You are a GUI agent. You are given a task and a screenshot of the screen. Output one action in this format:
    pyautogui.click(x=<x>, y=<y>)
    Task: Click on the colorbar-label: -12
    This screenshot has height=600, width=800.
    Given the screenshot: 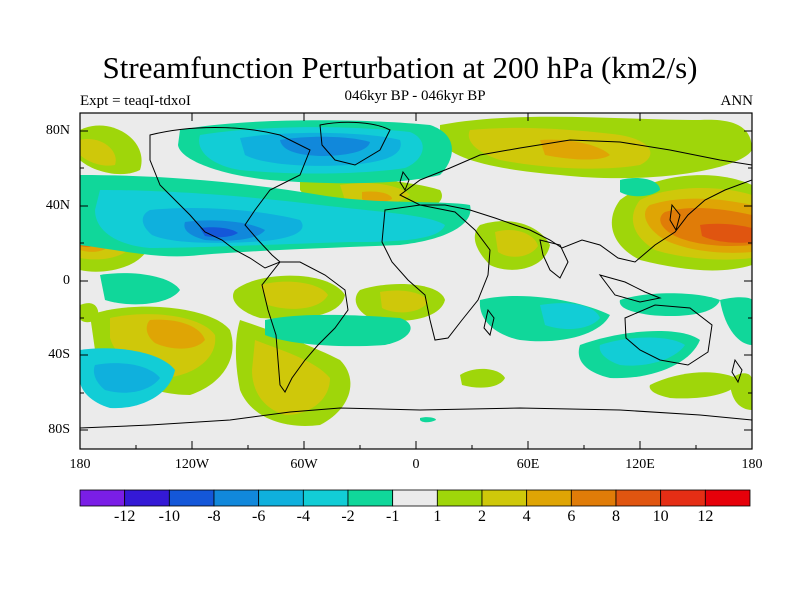 What is the action you would take?
    pyautogui.click(x=124, y=516)
    